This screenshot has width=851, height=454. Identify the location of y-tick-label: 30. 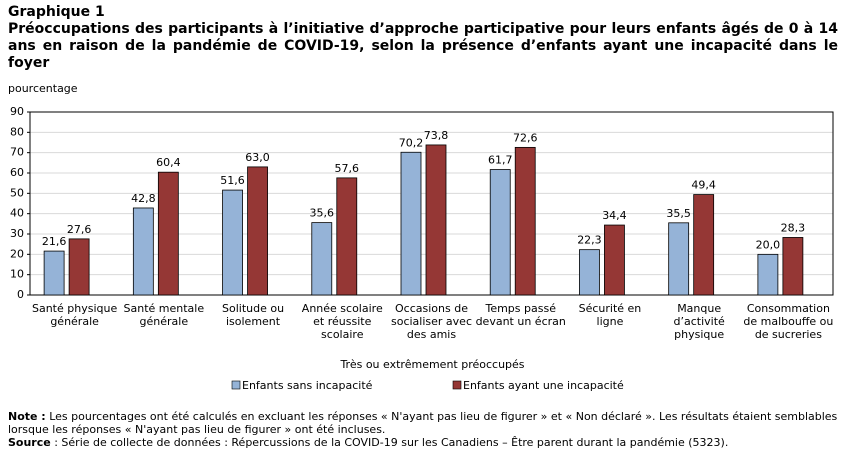
(17, 233).